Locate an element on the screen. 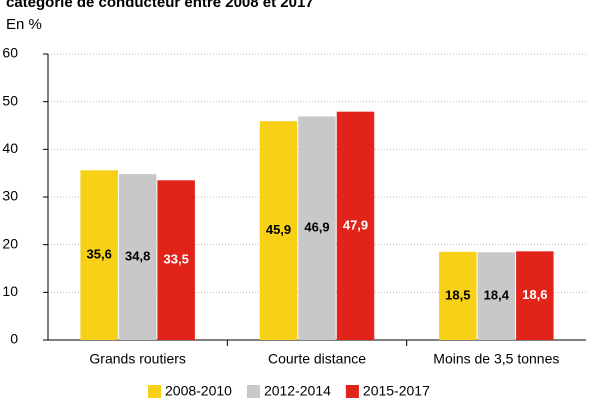 This screenshot has width=590, height=401. chart-subtitle: En % is located at coordinates (24, 24).